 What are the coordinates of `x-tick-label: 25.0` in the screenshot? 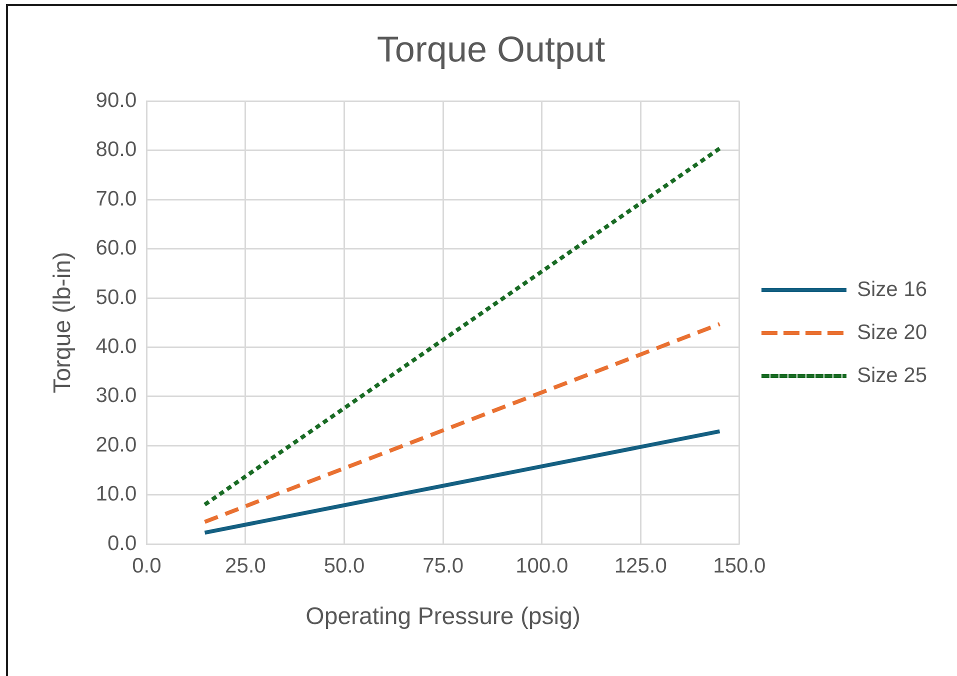 It's located at (245, 566).